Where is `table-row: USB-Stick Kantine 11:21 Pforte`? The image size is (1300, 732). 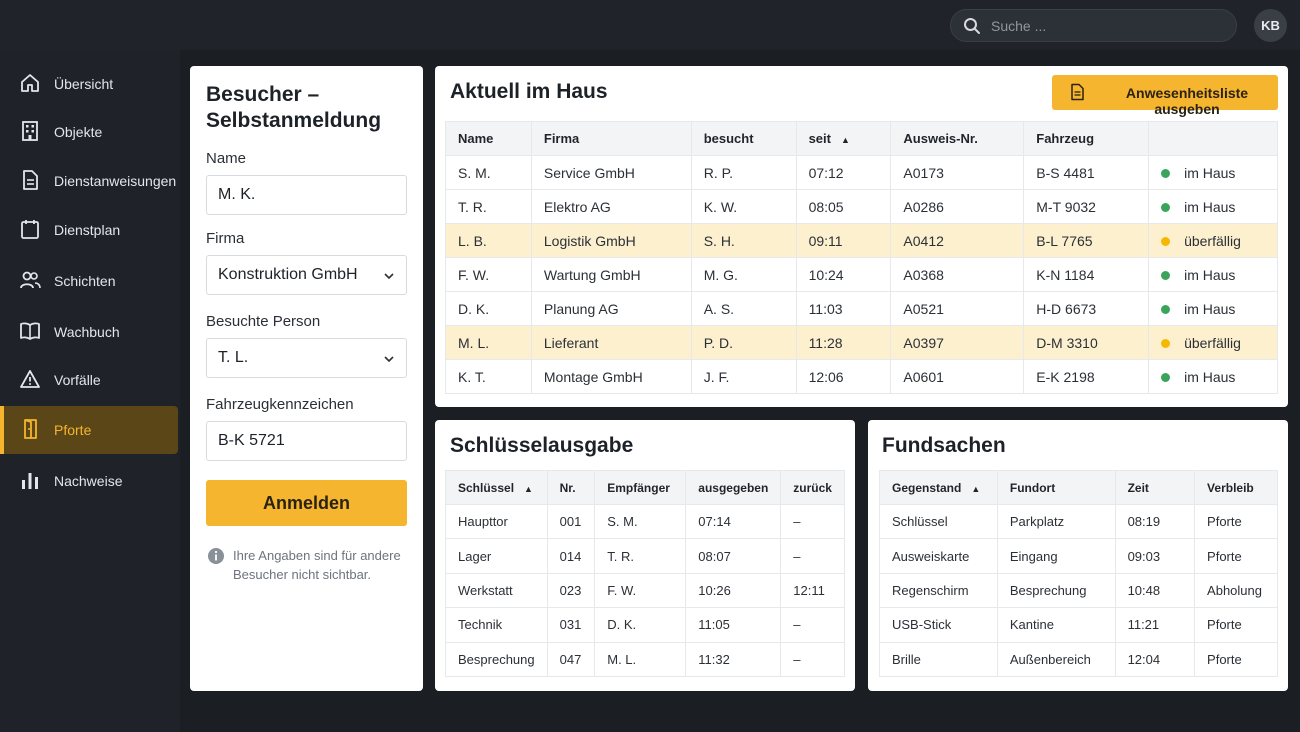
table-row: USB-Stick Kantine 11:21 Pforte is located at coordinates (1078, 625).